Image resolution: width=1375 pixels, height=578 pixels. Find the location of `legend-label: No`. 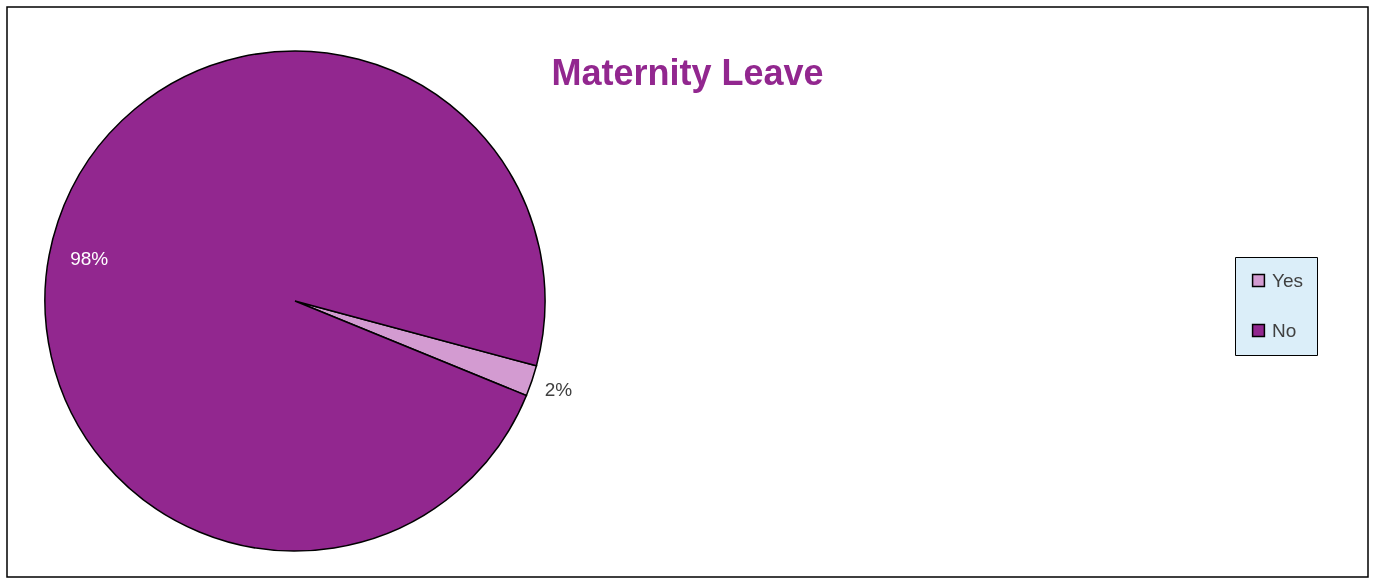

legend-label: No is located at coordinates (1284, 330).